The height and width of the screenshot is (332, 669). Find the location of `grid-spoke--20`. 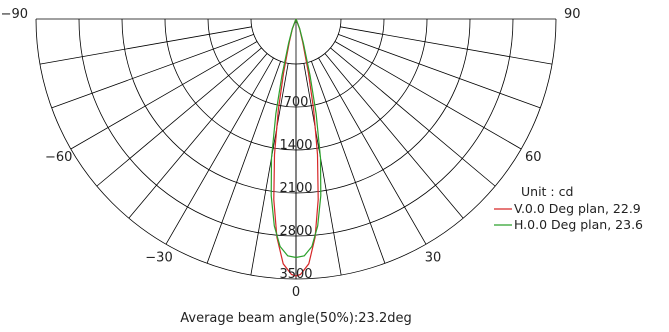

grid-spoke--20 is located at coordinates (243, 162).